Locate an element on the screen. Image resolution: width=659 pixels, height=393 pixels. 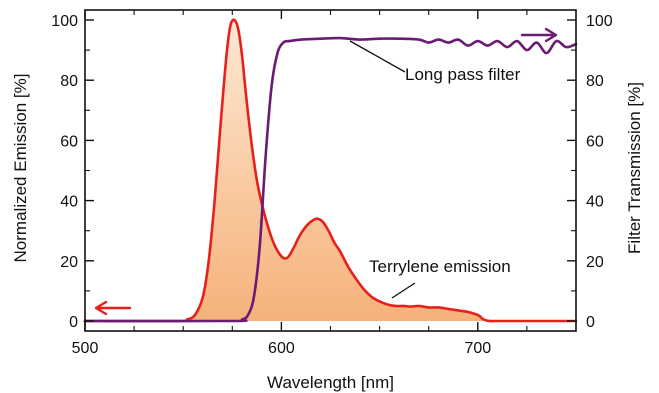
y-left-axis-title: Normalized Emission [%] is located at coordinates (20, 168).